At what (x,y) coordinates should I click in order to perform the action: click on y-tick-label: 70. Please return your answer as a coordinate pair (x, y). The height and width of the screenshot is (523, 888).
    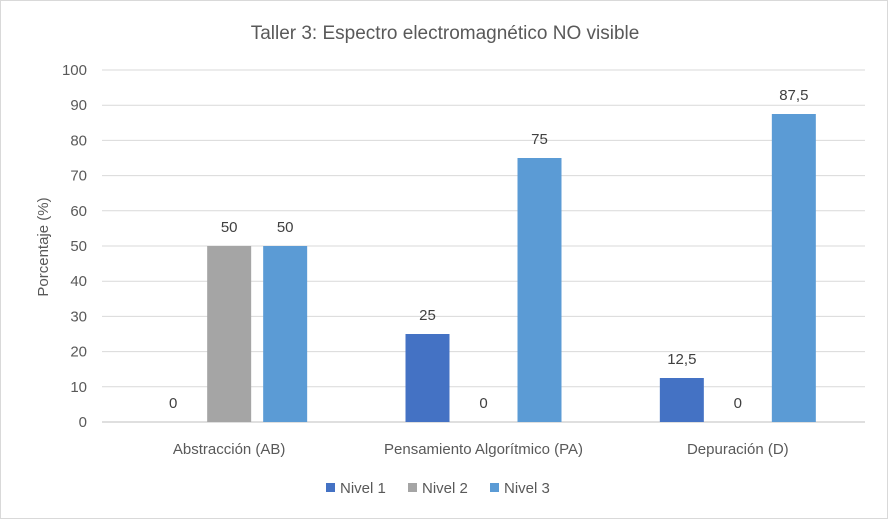
    Looking at the image, I should click on (78, 176).